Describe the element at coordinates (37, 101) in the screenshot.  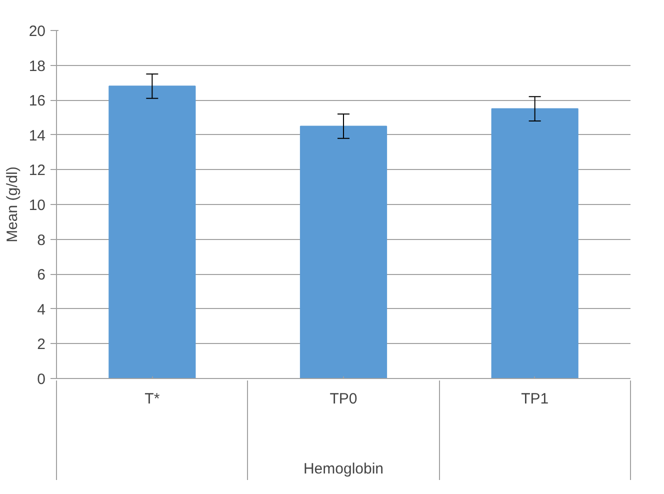
I see `y-tick-label: 16` at that location.